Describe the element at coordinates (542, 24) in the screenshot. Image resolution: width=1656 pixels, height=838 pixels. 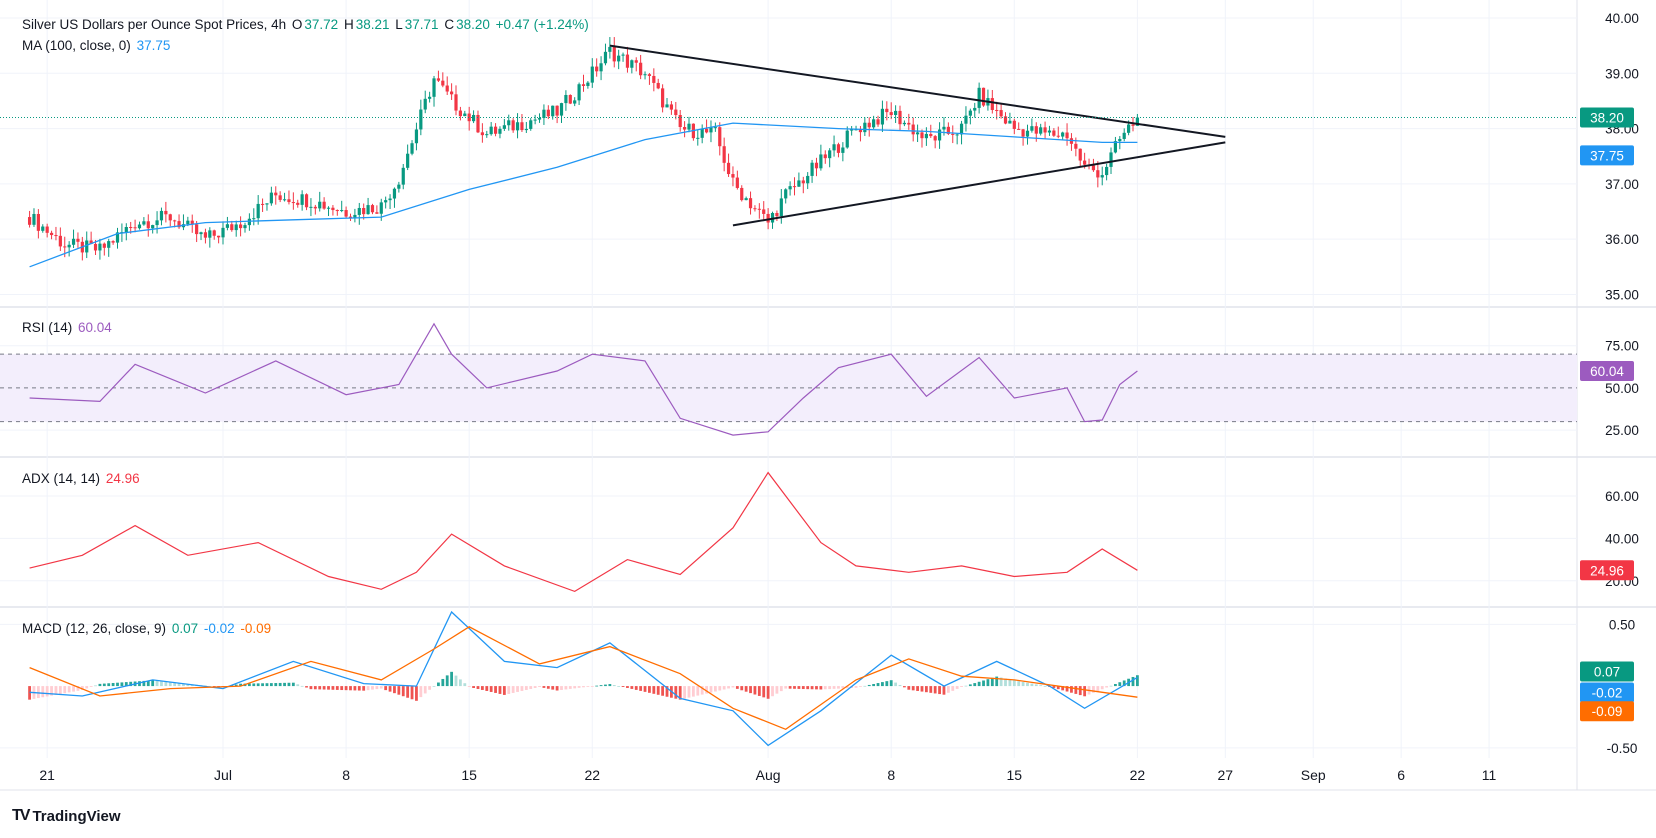
I see `change-value: +0.47 (+1.24%)` at that location.